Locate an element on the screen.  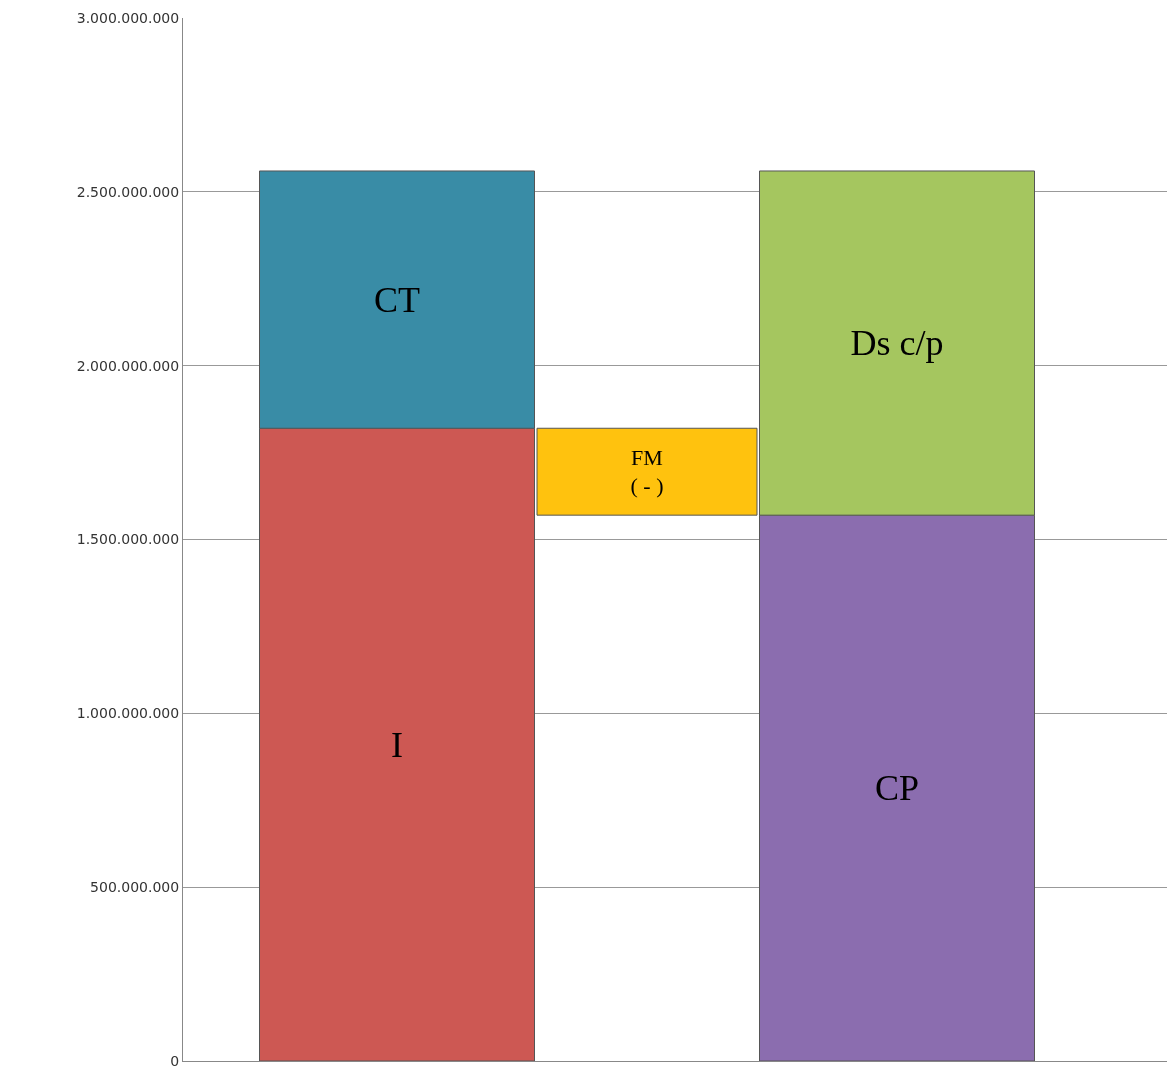
y-tick-label: 500.000.000 is located at coordinates (135, 887).